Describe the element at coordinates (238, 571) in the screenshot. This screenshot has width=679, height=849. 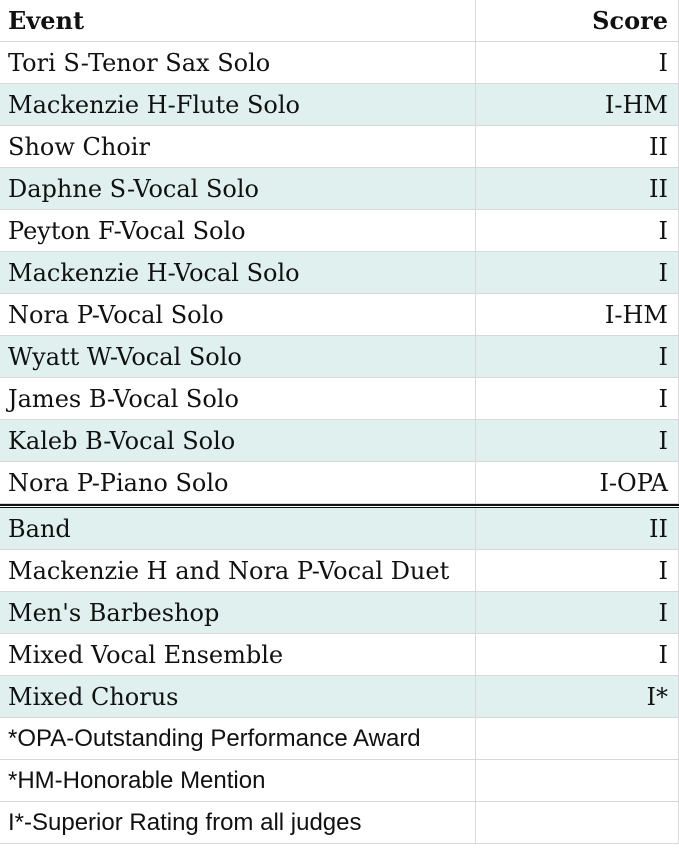
I see `event-cell: Mackenzie H and Nora P-Vocal Duet` at that location.